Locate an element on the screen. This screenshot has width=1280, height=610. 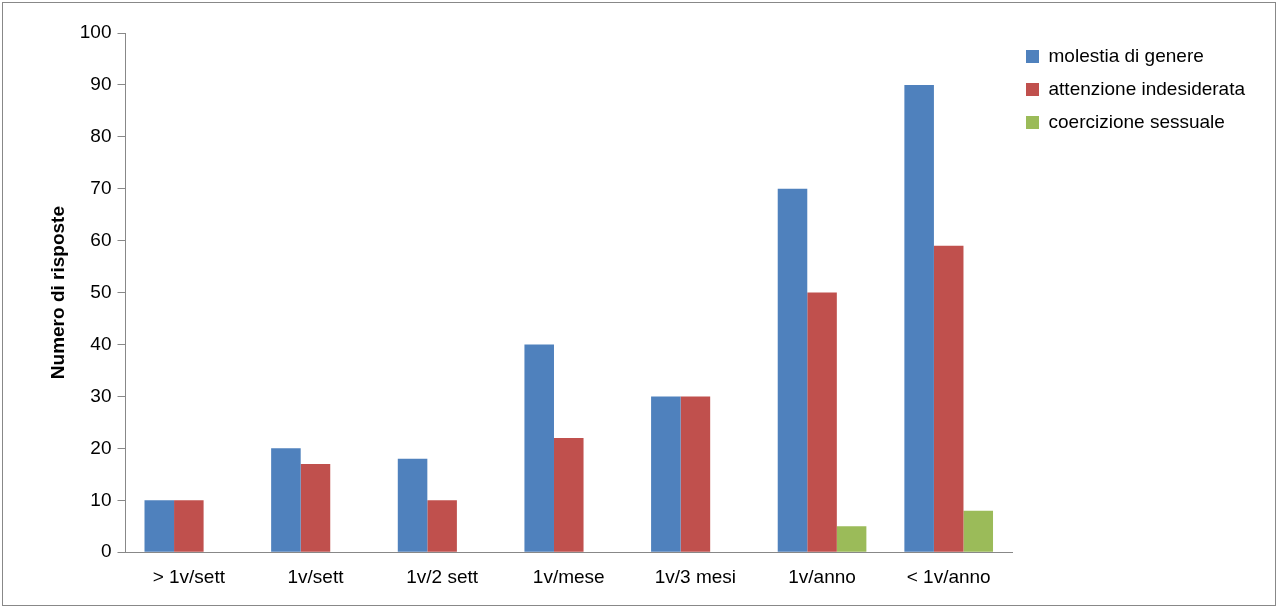
y-axis-title: Numero di risposte is located at coordinates (57, 293).